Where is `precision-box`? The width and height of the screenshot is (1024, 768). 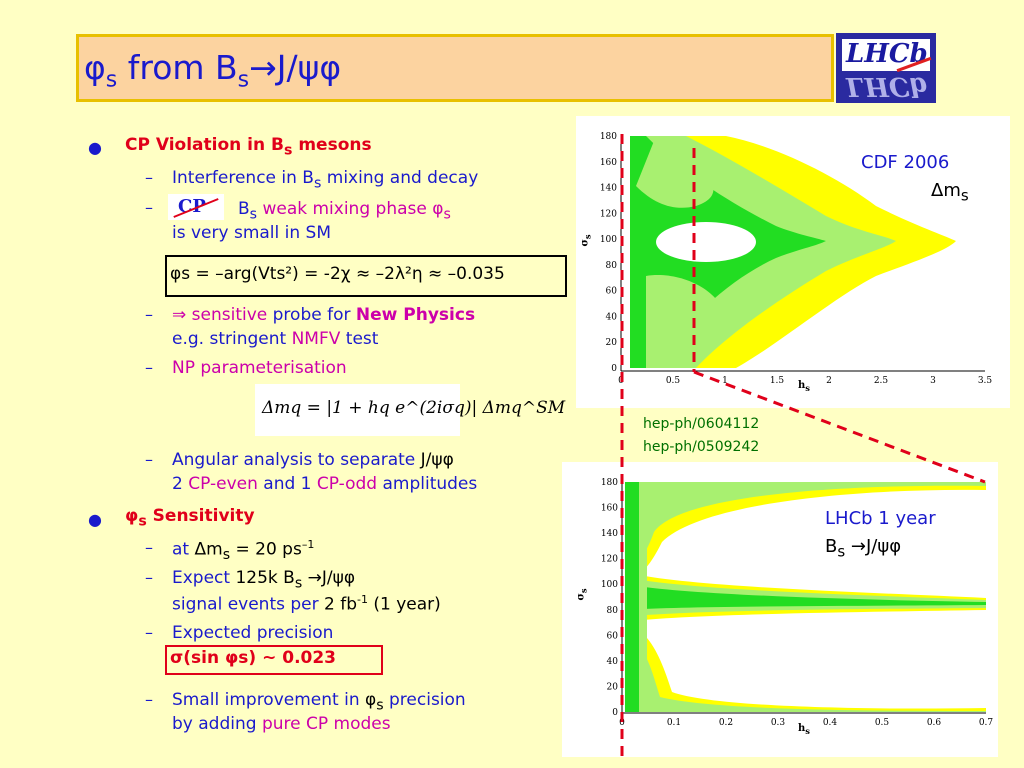
precision-box is located at coordinates (274, 660).